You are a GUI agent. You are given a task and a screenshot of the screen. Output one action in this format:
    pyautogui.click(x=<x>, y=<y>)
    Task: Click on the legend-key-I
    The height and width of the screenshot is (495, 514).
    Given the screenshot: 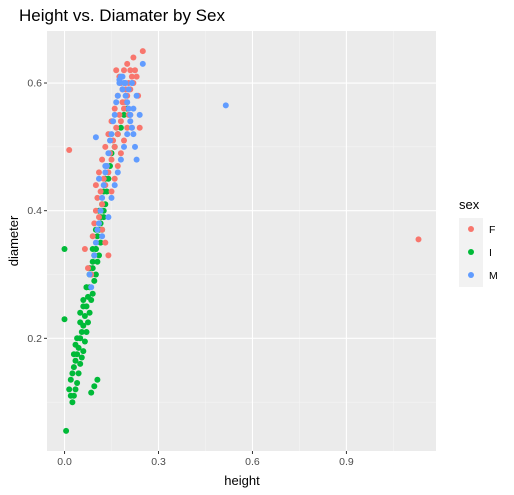 What is the action you would take?
    pyautogui.click(x=471, y=252)
    